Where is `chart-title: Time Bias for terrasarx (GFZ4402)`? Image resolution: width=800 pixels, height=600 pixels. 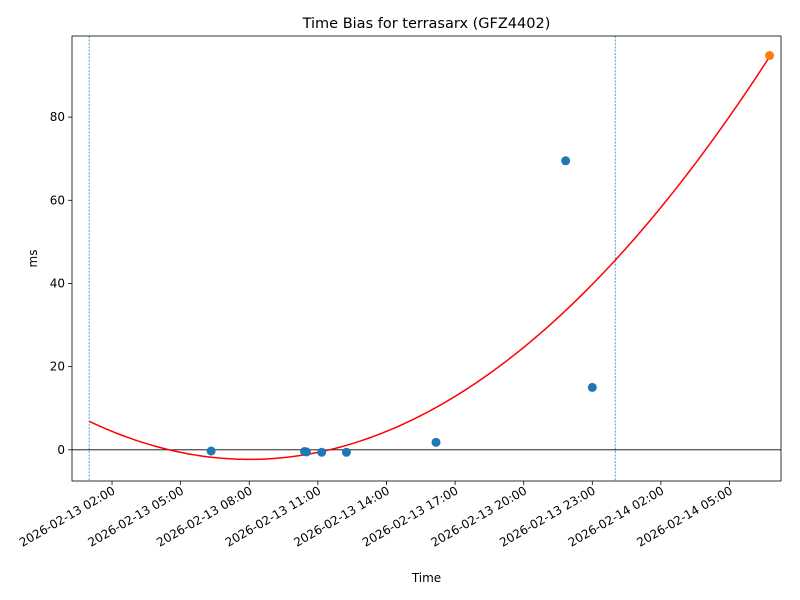
chart-title: Time Bias for terrasarx (GFZ4402) is located at coordinates (426, 24).